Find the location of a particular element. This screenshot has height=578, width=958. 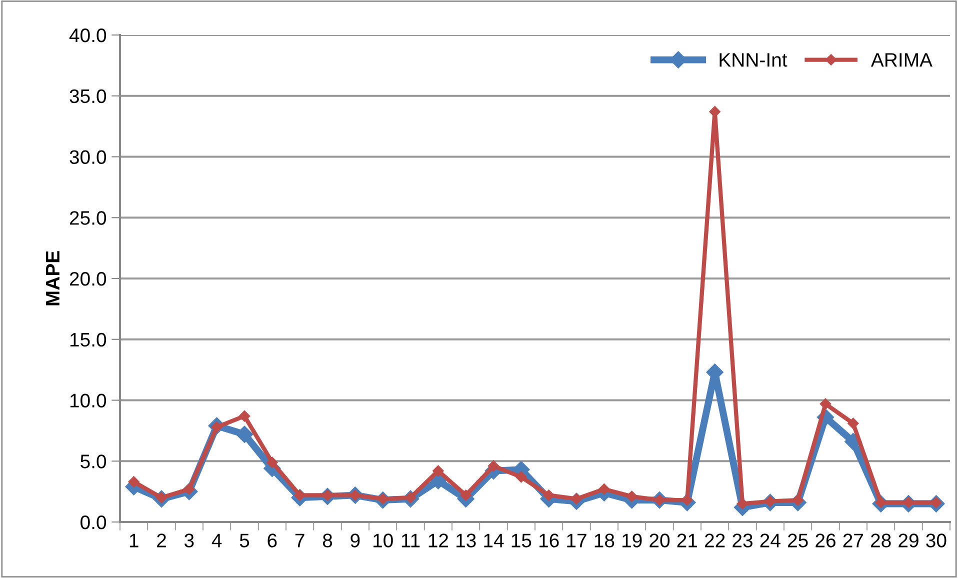

x-tick-label: 8 is located at coordinates (327, 541).